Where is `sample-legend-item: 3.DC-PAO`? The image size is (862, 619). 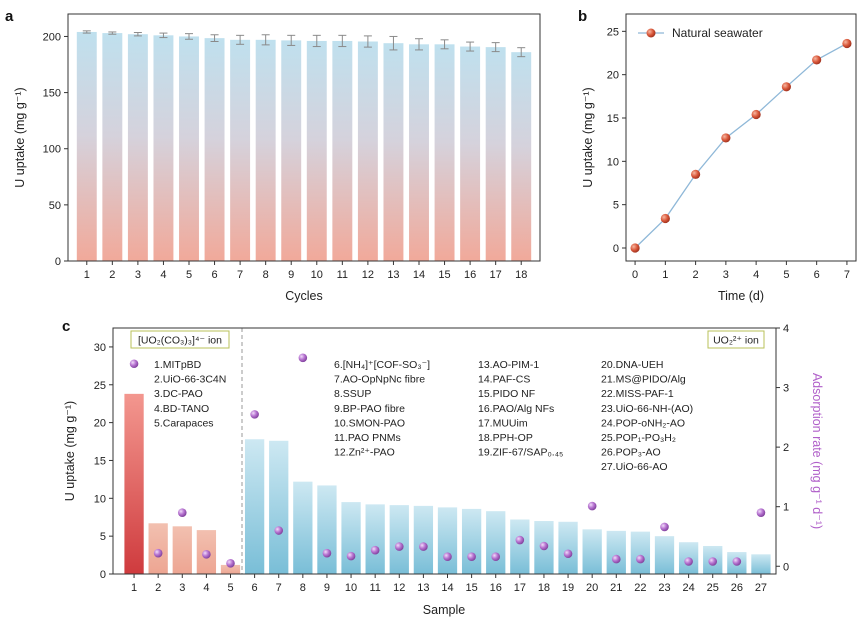 sample-legend-item: 3.DC-PAO is located at coordinates (178, 394).